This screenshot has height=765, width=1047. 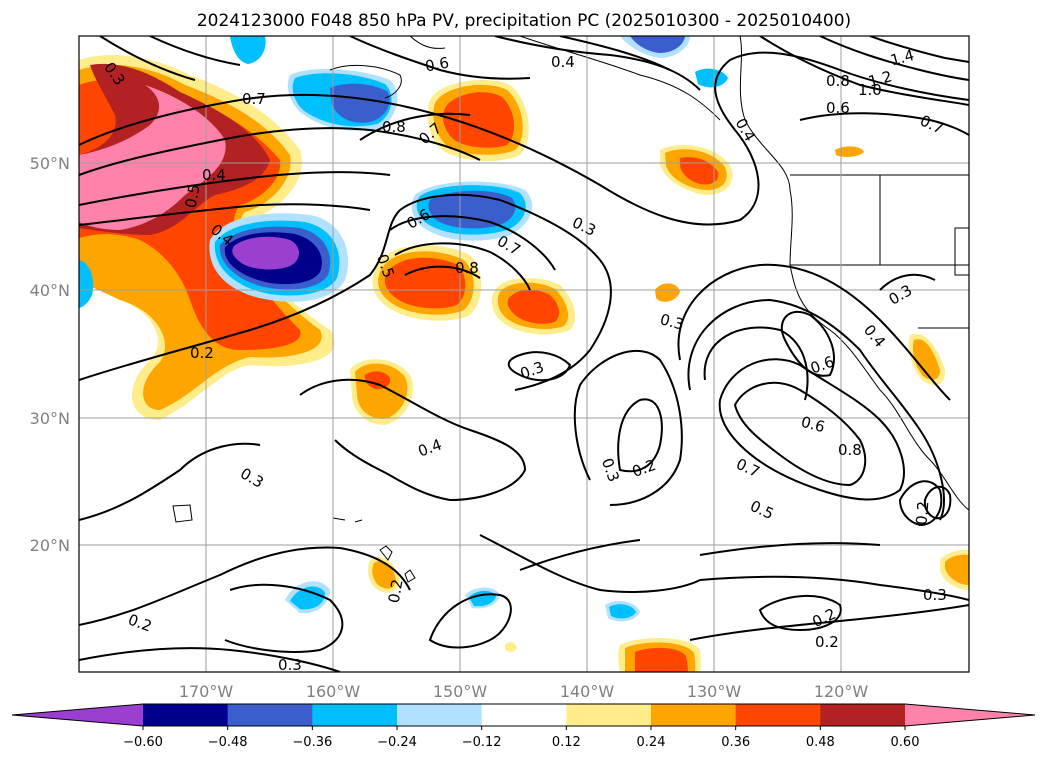 I want to click on colorbar-tick-label: 0.36, so click(x=735, y=742).